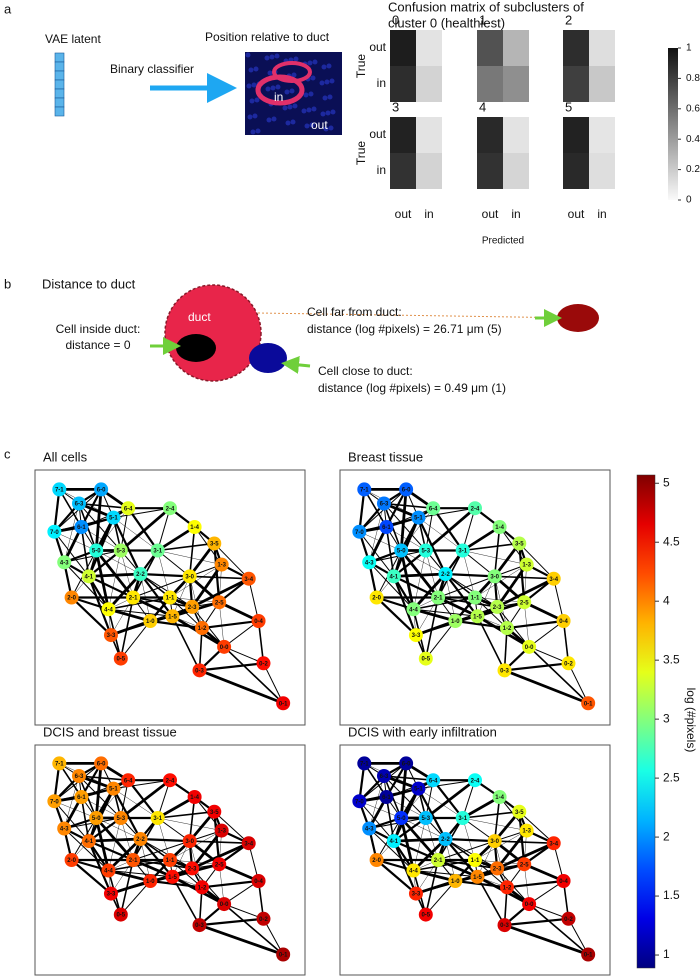  What do you see at coordinates (568, 664) in the screenshot?
I see `node-label: 0-2` at bounding box center [568, 664].